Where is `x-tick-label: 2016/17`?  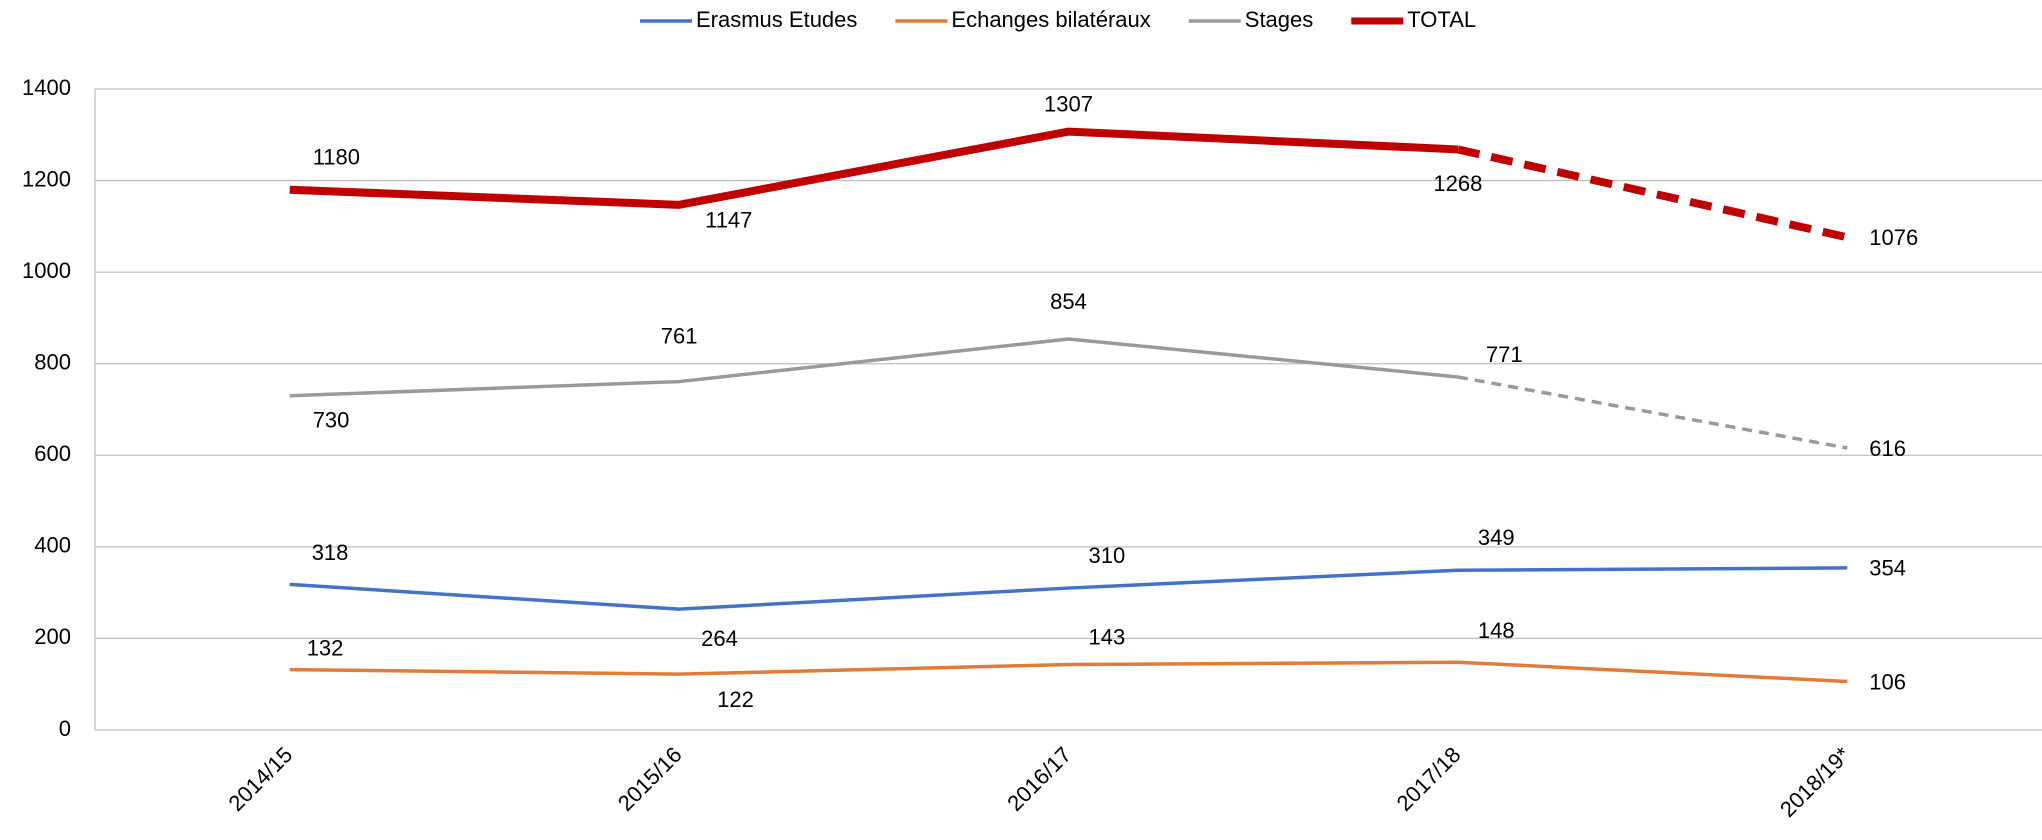
x-tick-label: 2016/17 is located at coordinates (1039, 779).